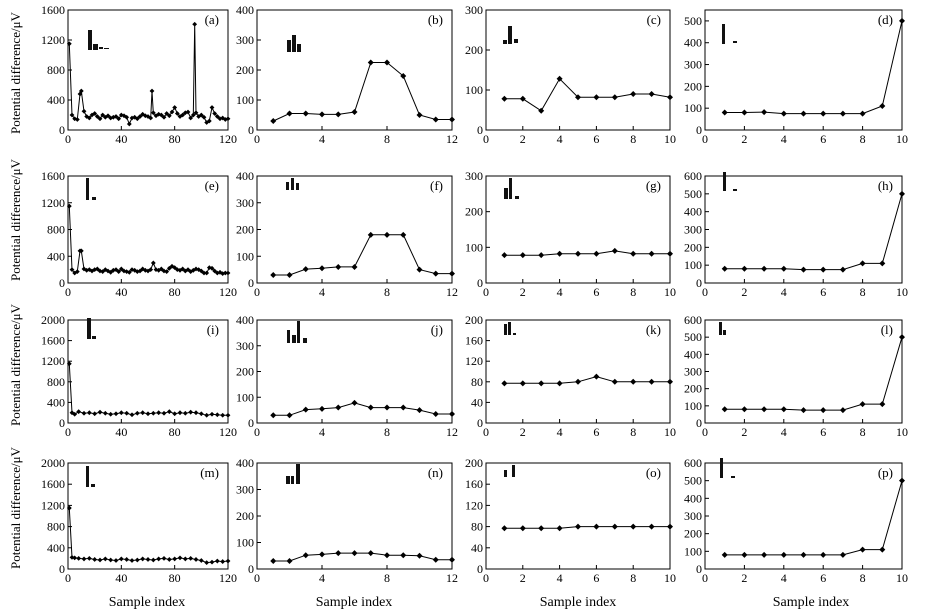 The image size is (926, 612). Describe the element at coordinates (902, 139) in the screenshot. I see `x-tick-label: 10` at that location.